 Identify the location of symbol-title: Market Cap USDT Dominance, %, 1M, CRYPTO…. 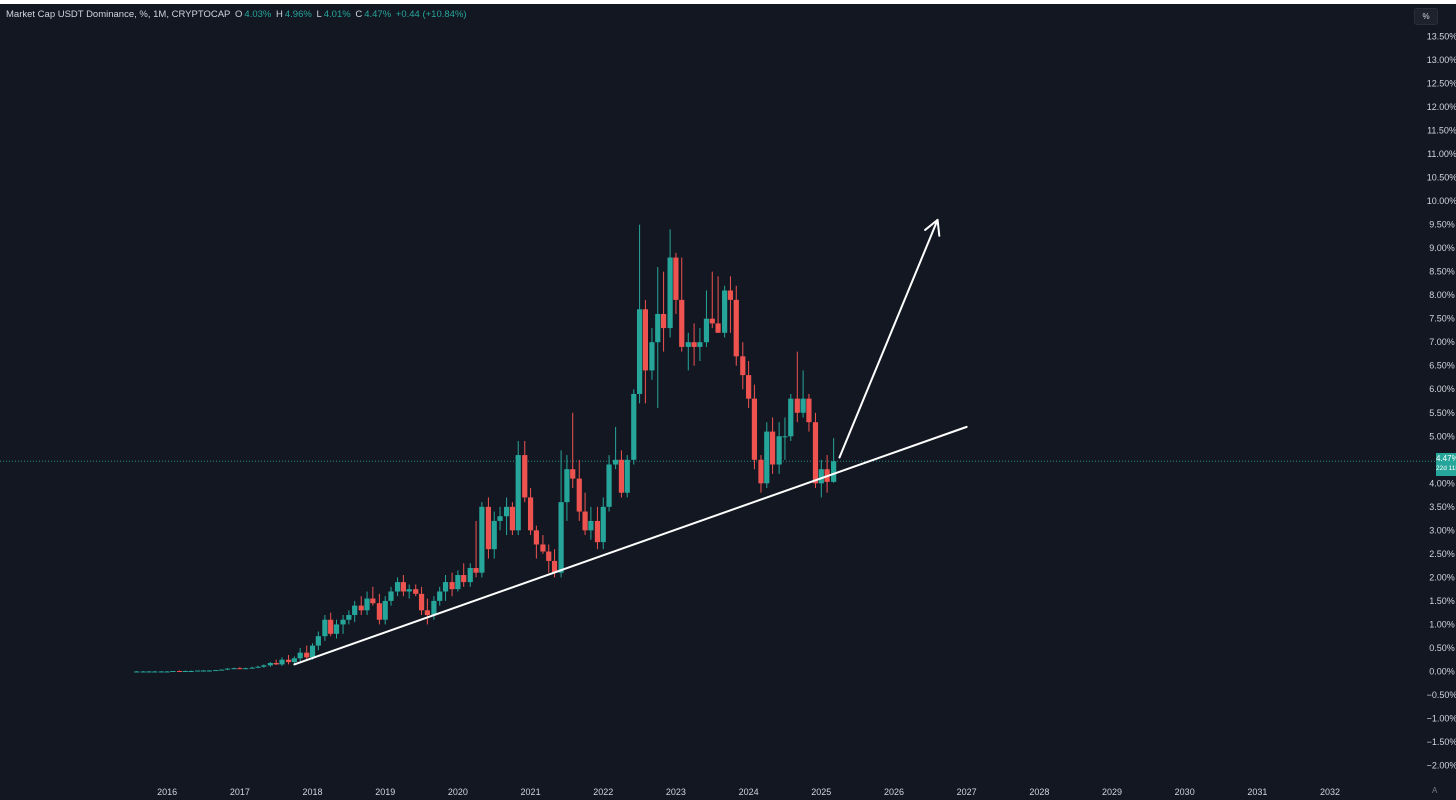
(118, 14).